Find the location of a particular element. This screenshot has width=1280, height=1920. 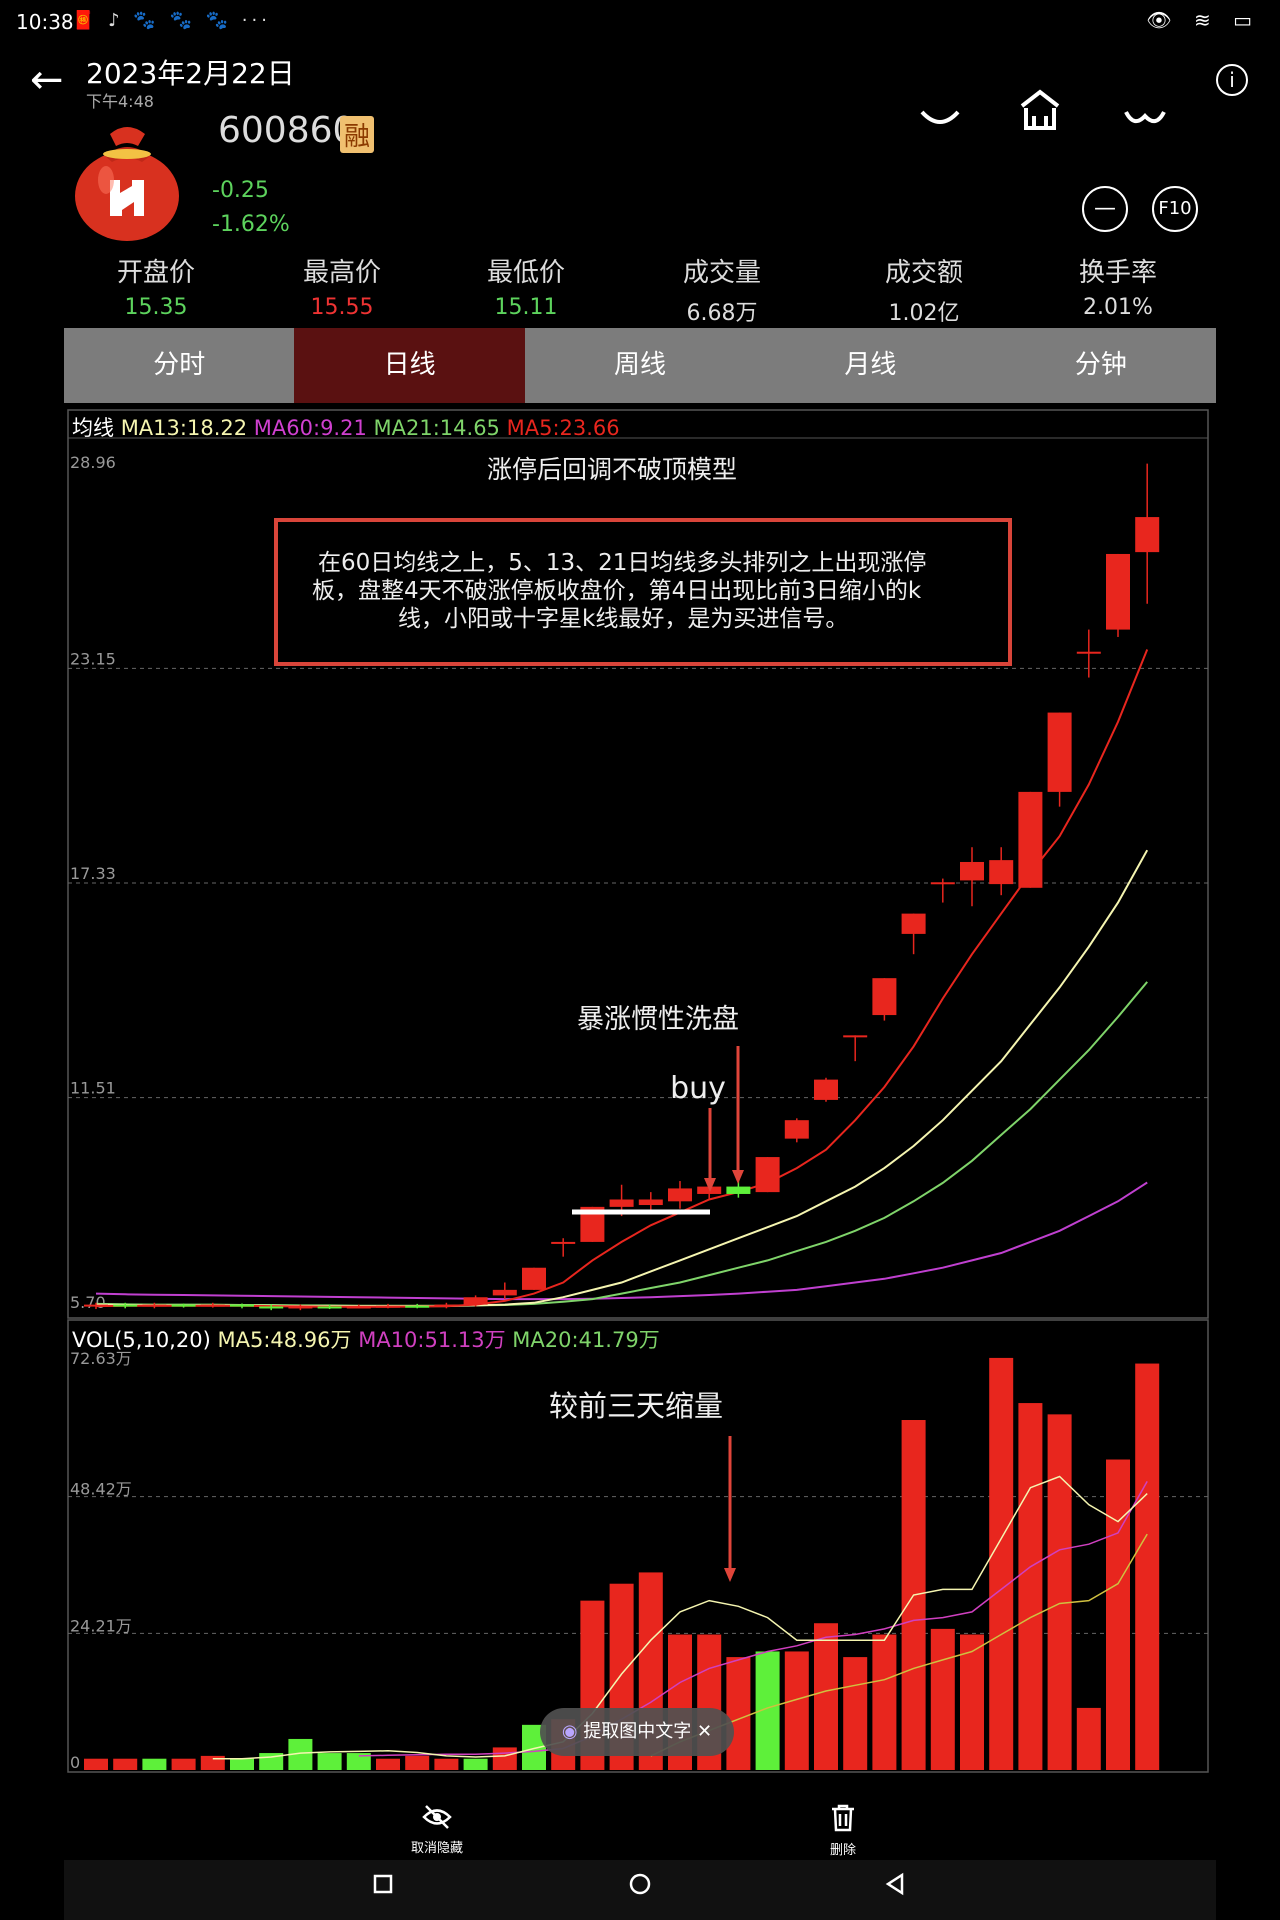

shrink-annotation: 较前三天缩量 is located at coordinates (636, 1406).